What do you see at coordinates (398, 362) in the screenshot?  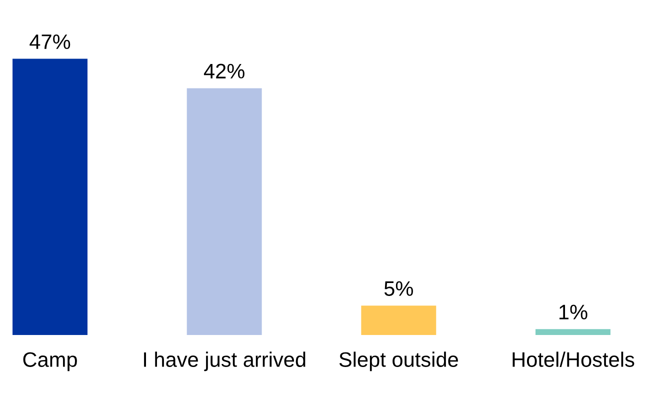 I see `x-tick-label: Slept outside` at bounding box center [398, 362].